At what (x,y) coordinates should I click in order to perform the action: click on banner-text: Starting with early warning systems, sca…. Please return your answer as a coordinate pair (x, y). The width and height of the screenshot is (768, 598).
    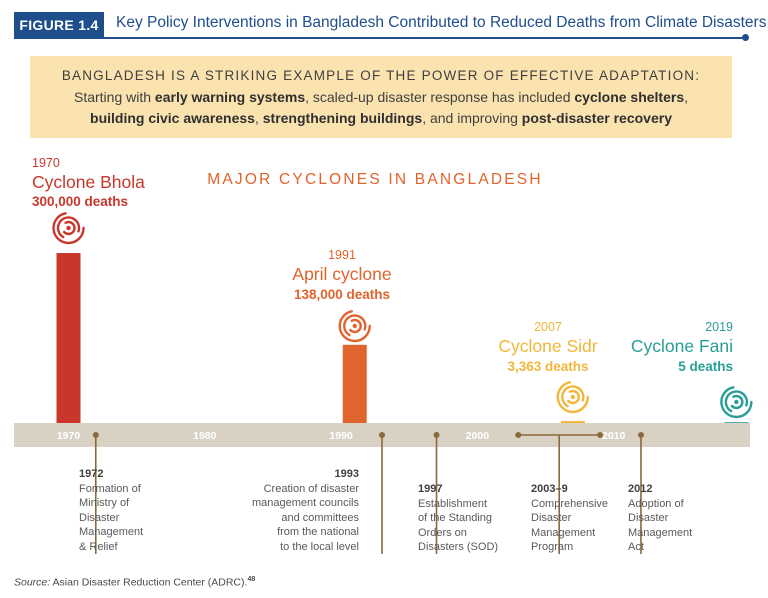
    Looking at the image, I should click on (381, 108).